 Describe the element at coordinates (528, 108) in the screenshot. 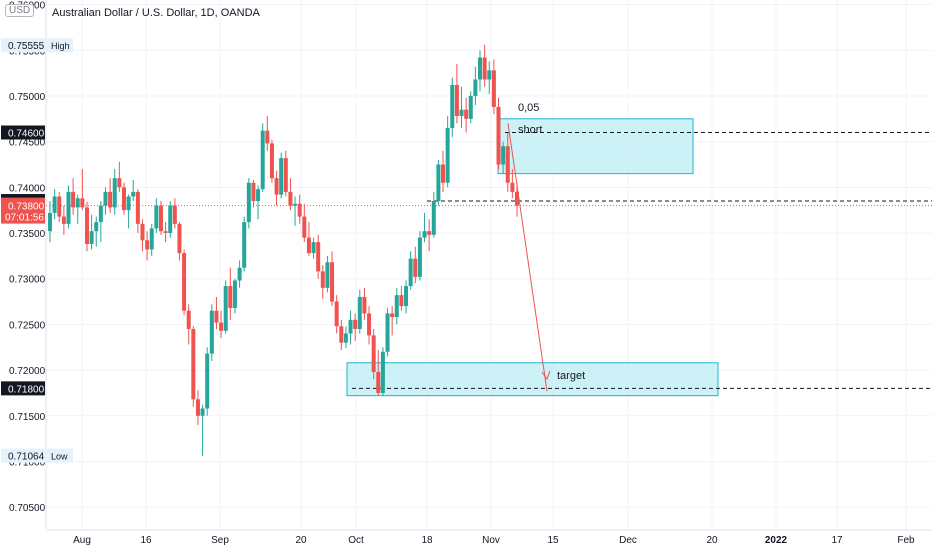

I see `offset-label: 0,05` at that location.